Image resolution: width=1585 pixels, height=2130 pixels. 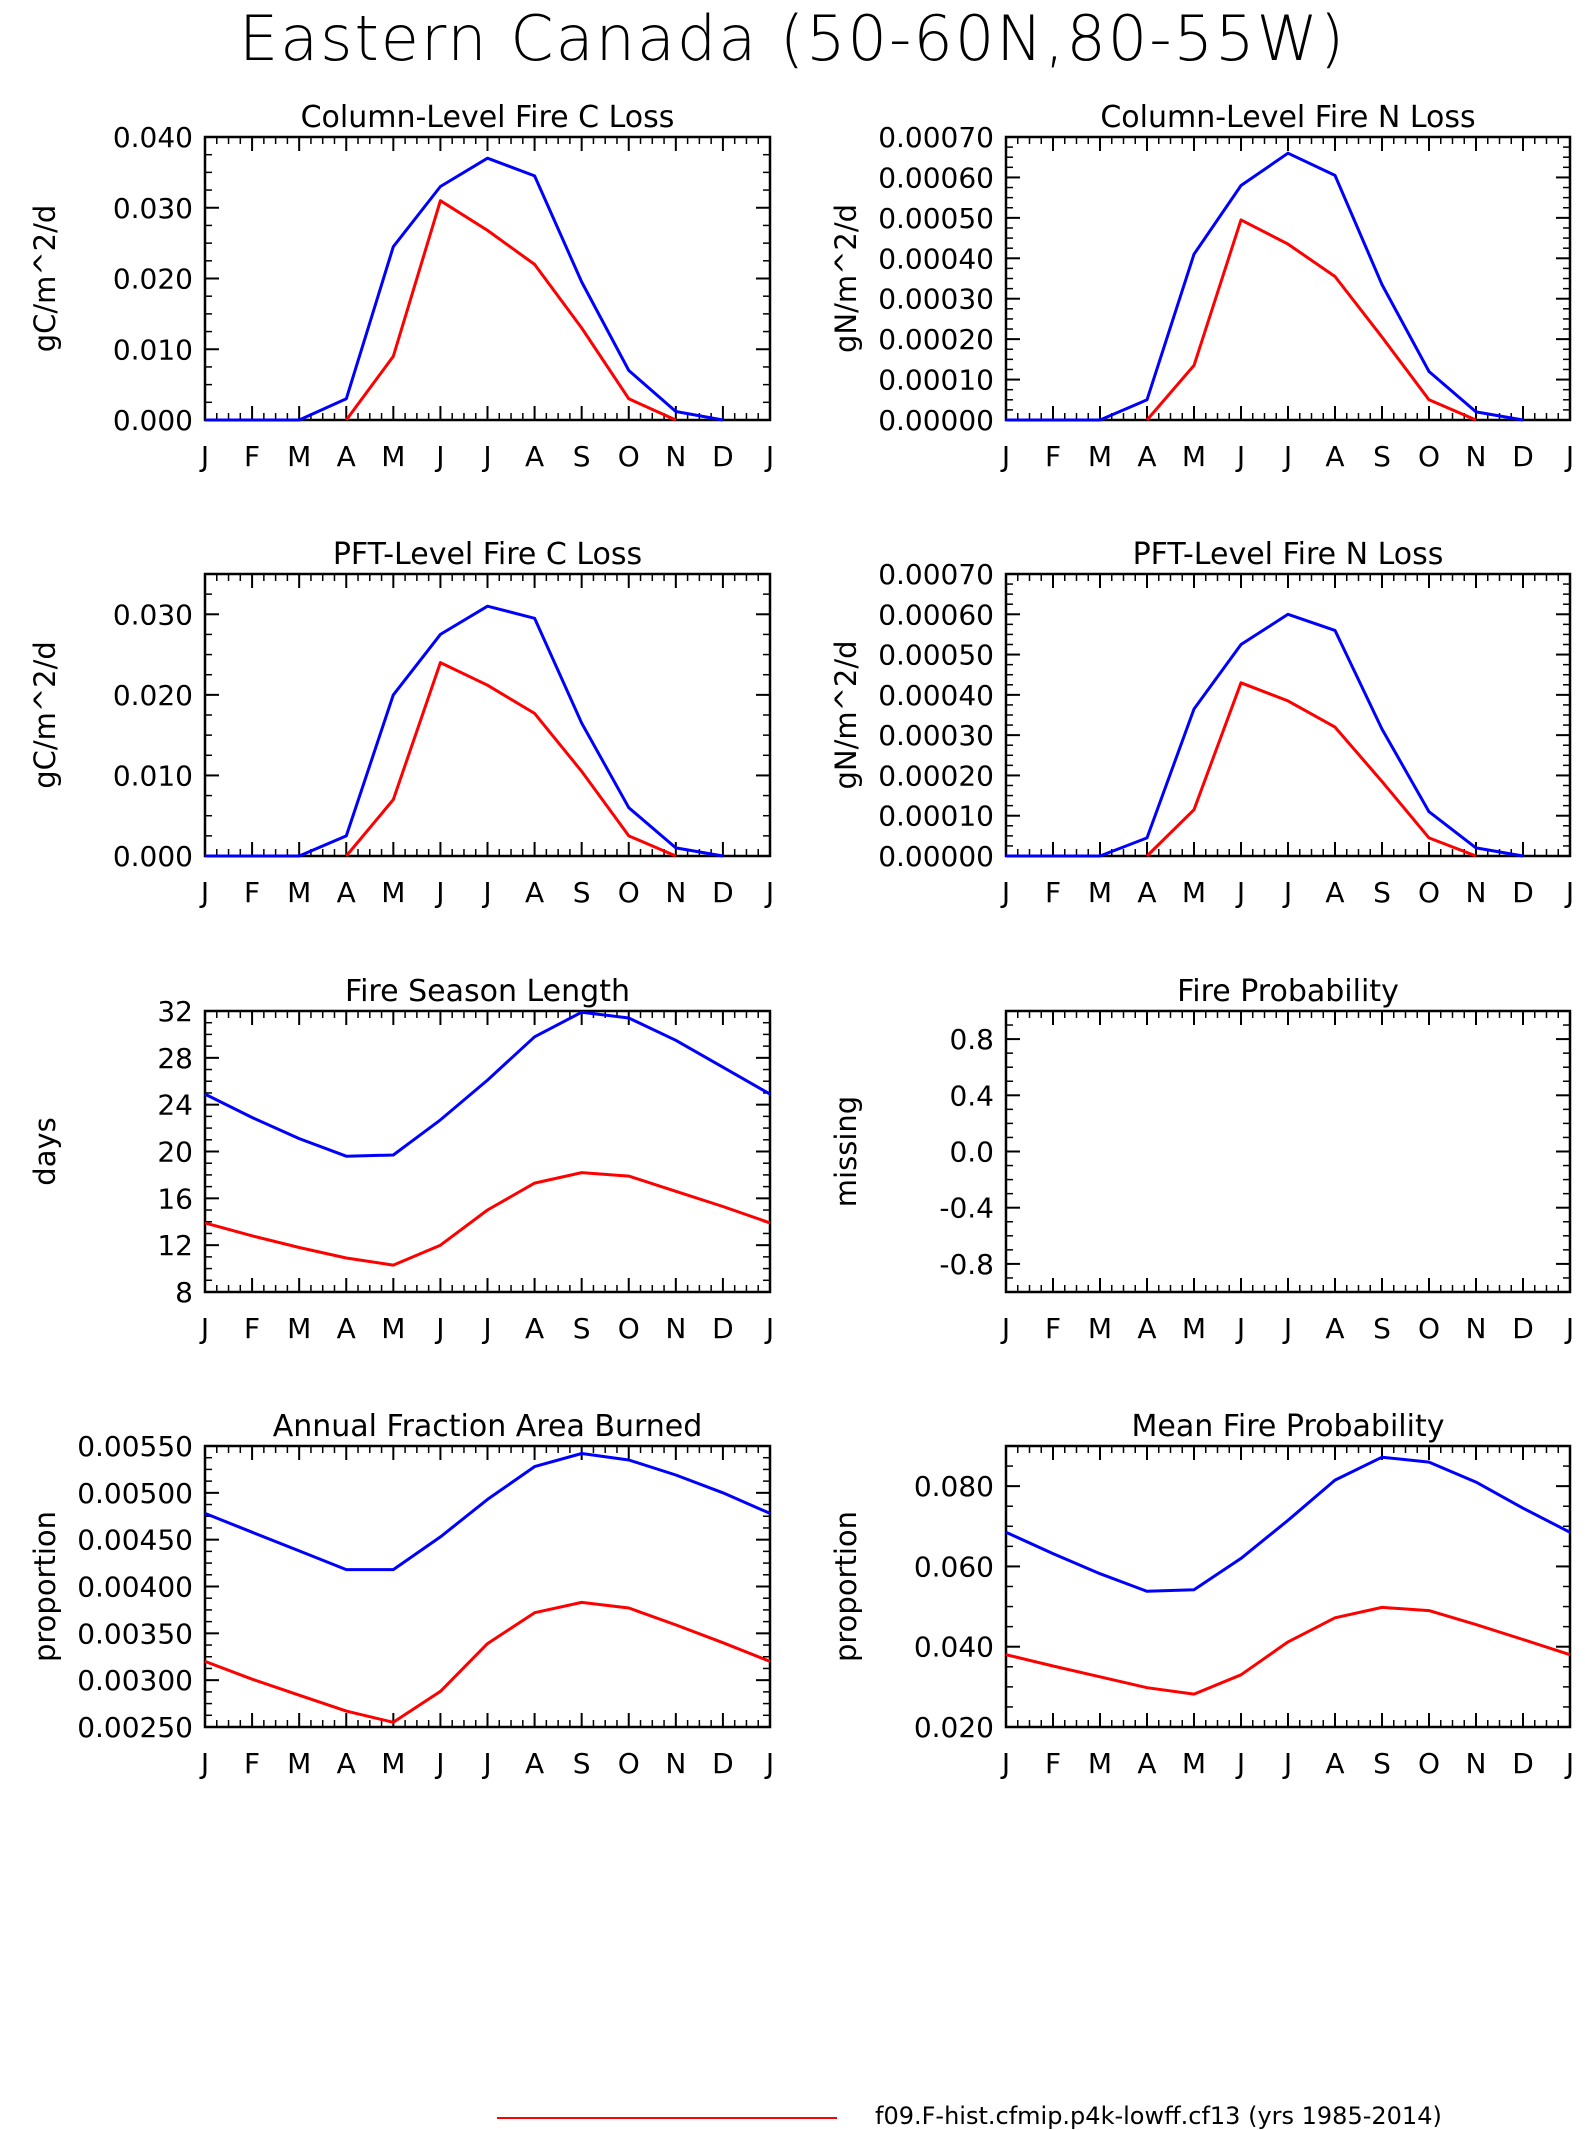 What do you see at coordinates (45, 715) in the screenshot?
I see `y-axis-label: gC/m^2/d` at bounding box center [45, 715].